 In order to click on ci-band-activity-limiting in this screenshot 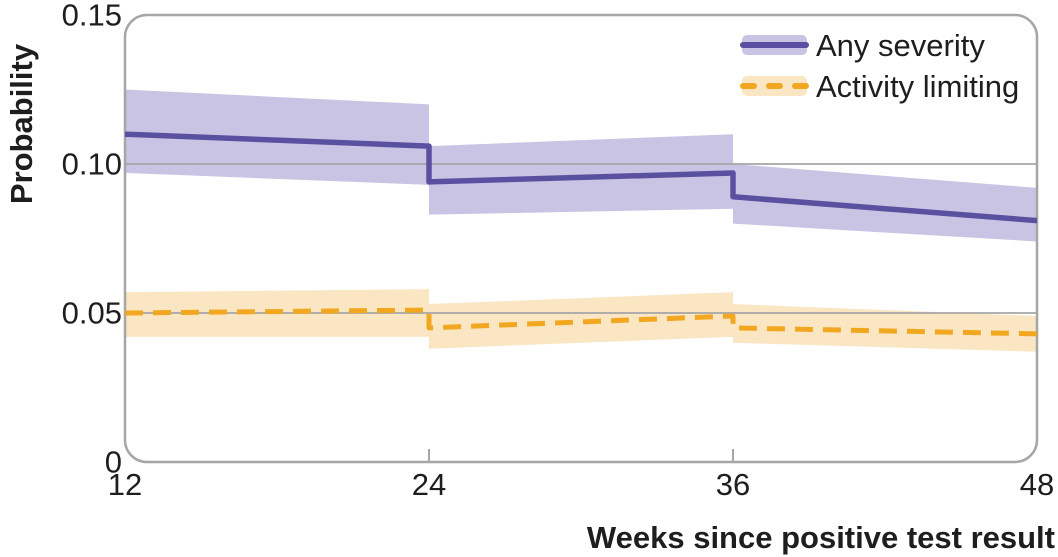, I will do `click(581, 320)`.